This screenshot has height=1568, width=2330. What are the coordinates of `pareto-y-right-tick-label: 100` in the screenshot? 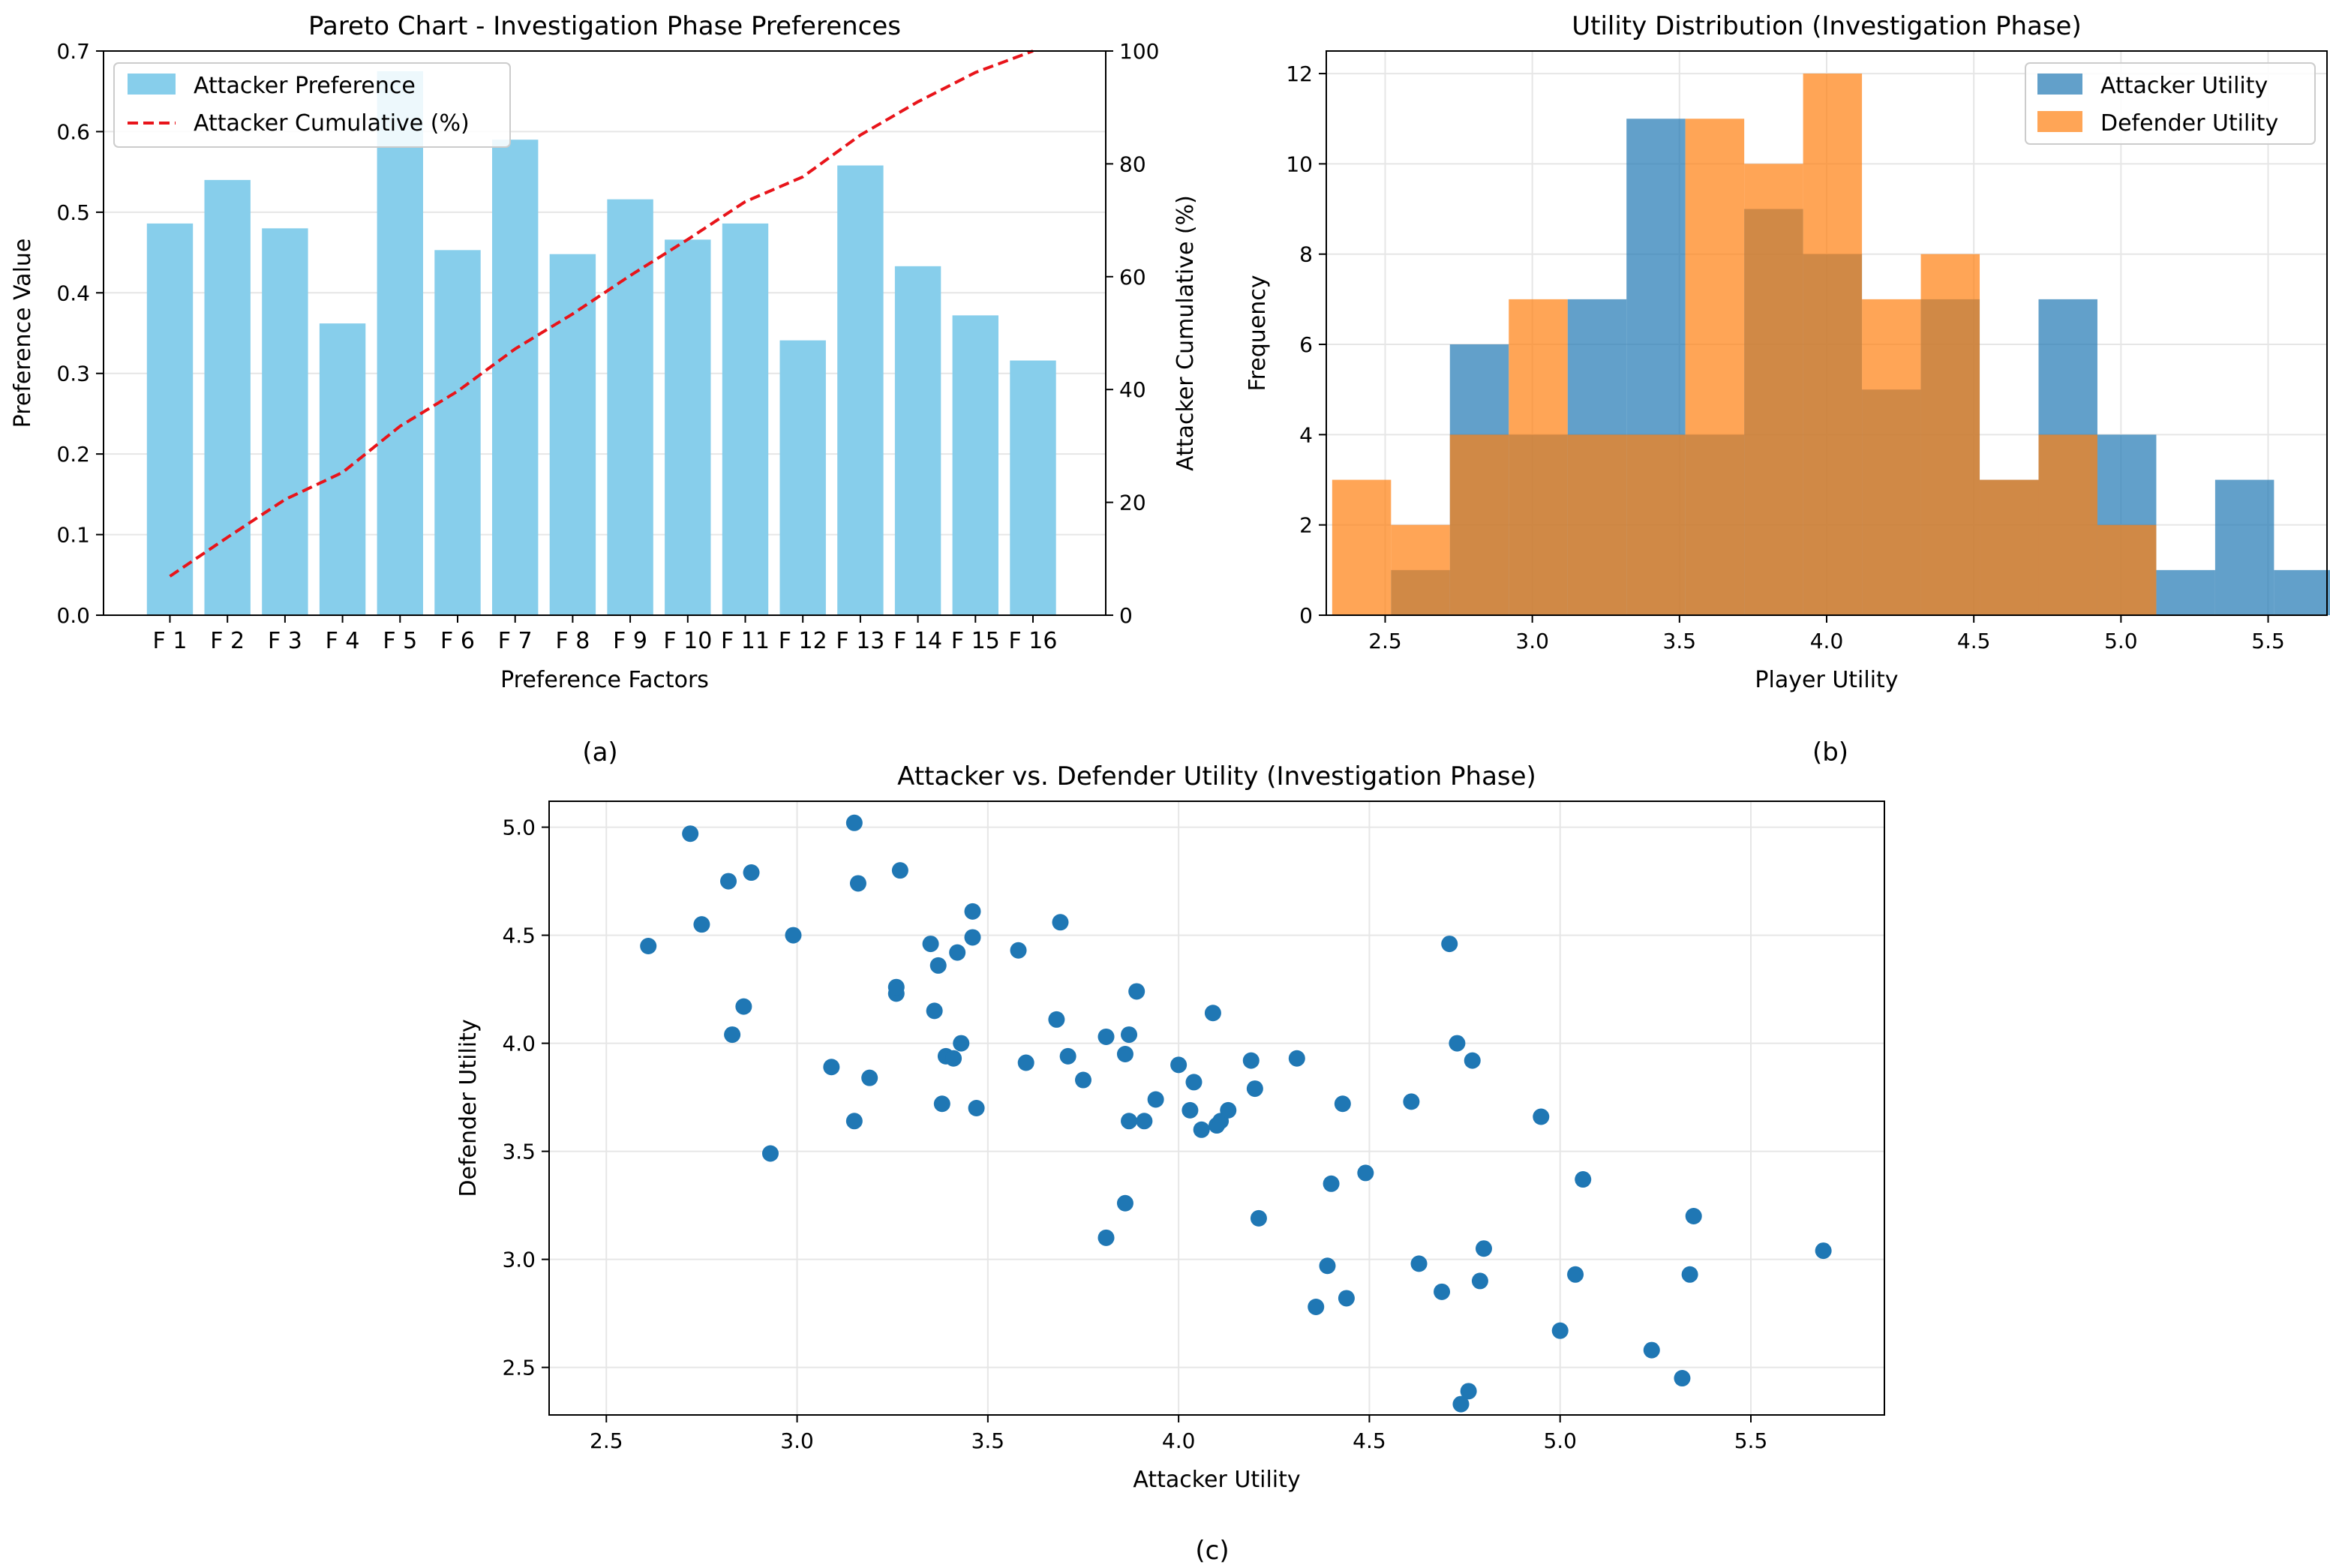 It's located at (1139, 52).